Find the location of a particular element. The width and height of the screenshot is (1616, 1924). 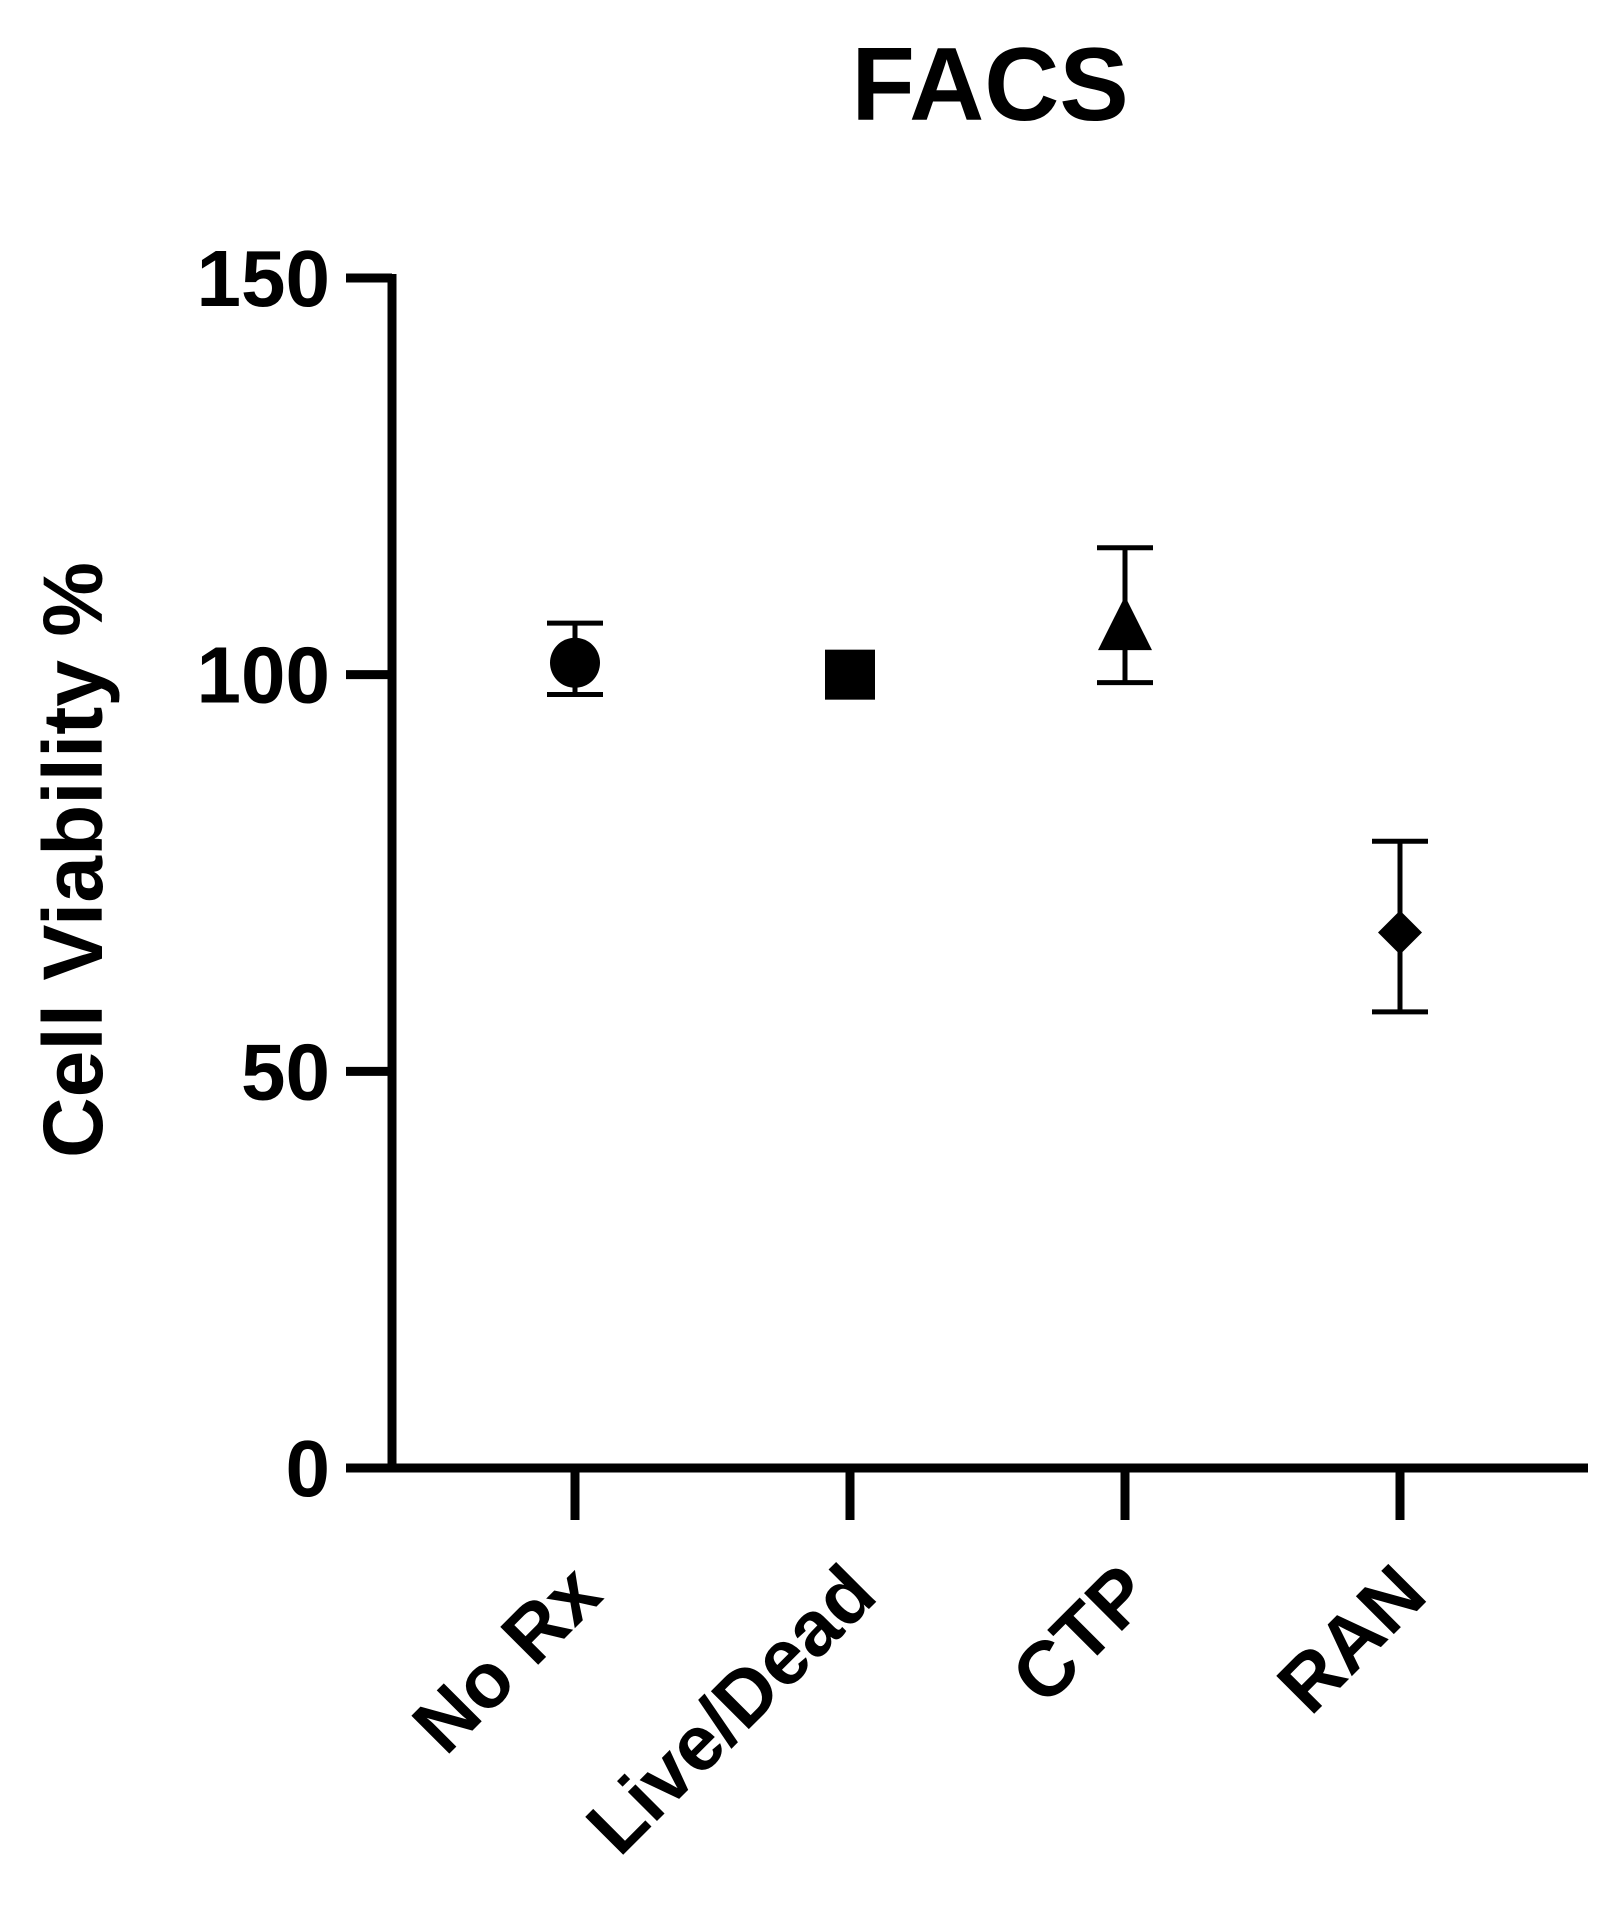

x-tick-label: Live/Dead is located at coordinates (730, 1709).